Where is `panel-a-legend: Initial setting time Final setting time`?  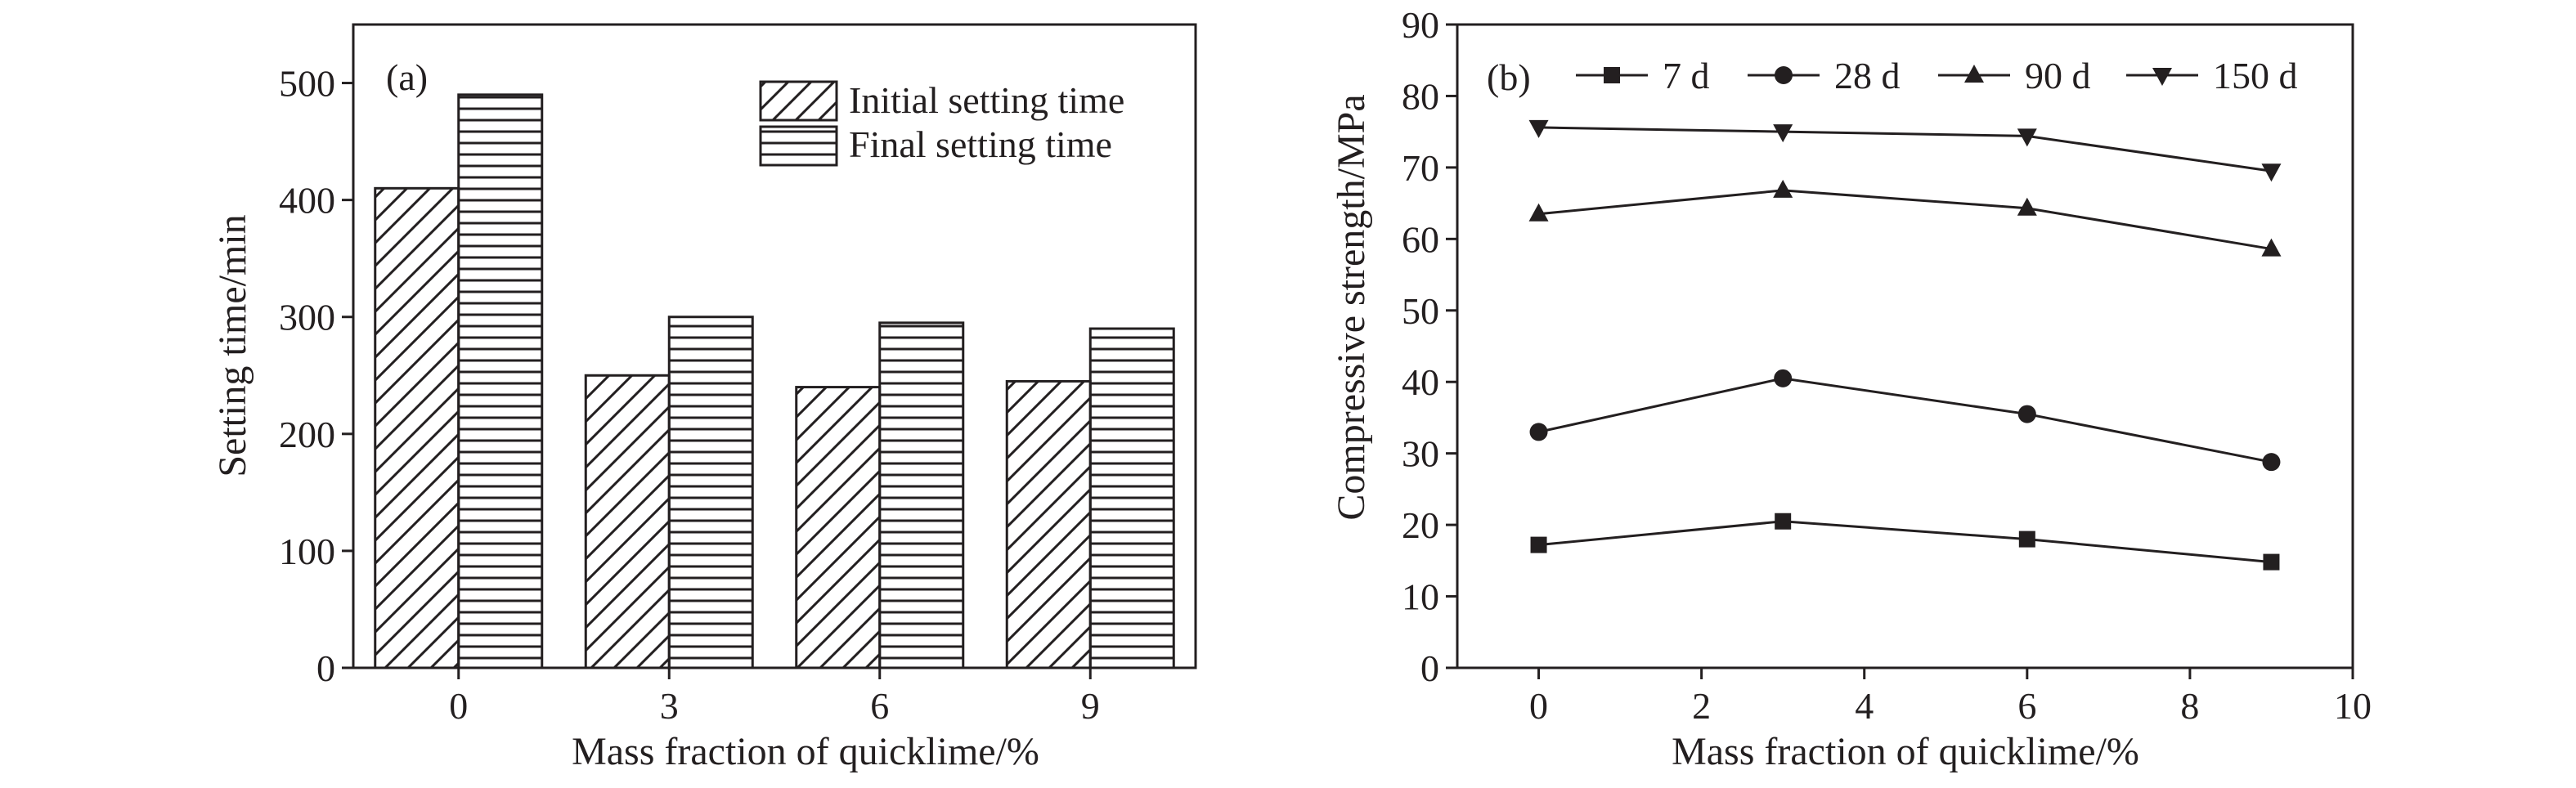 panel-a-legend: Initial setting time Final setting time is located at coordinates (942, 123).